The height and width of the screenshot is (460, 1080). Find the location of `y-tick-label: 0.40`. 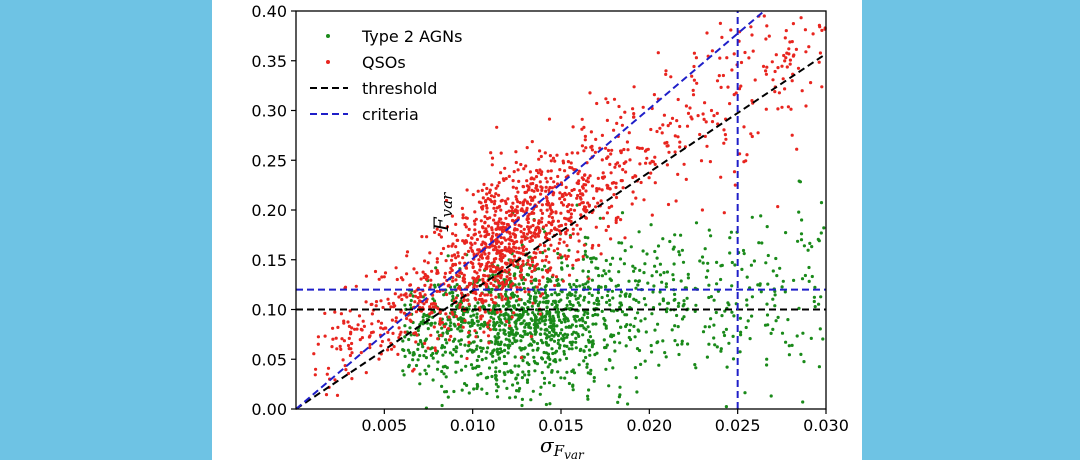

y-tick-label: 0.40 is located at coordinates (269, 11).